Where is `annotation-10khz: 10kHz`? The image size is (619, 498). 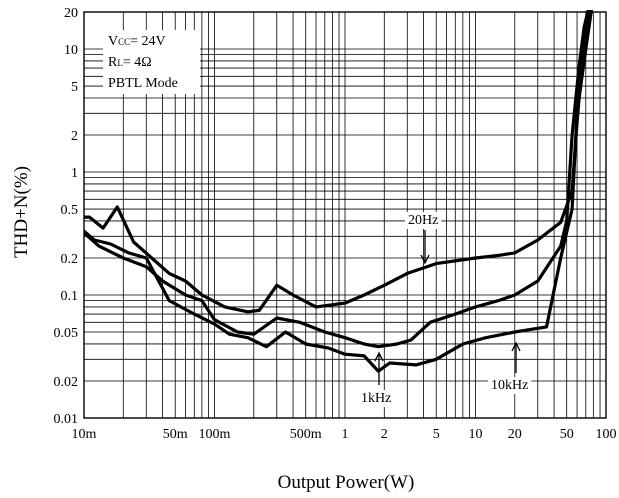
annotation-10khz: 10kHz is located at coordinates (509, 385).